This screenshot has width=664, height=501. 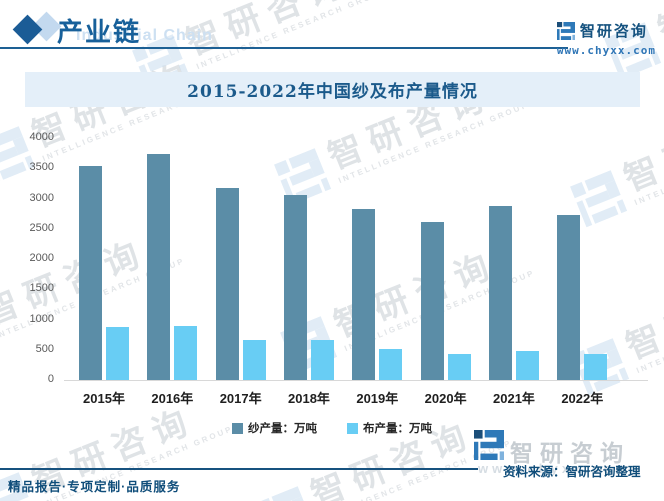 What do you see at coordinates (332, 35) in the screenshot?
I see `page-header: Industrial Chain 产业链 智研咨询 www.chyxx.com` at bounding box center [332, 35].